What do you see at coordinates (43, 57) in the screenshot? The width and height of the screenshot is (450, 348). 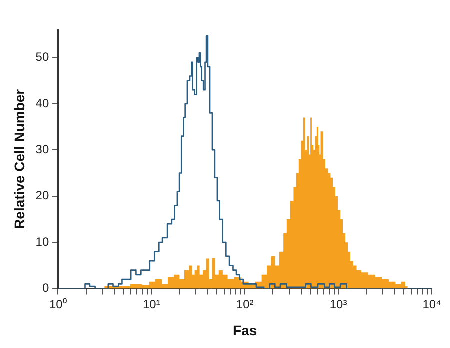 I see `y-tick-label: 50` at bounding box center [43, 57].